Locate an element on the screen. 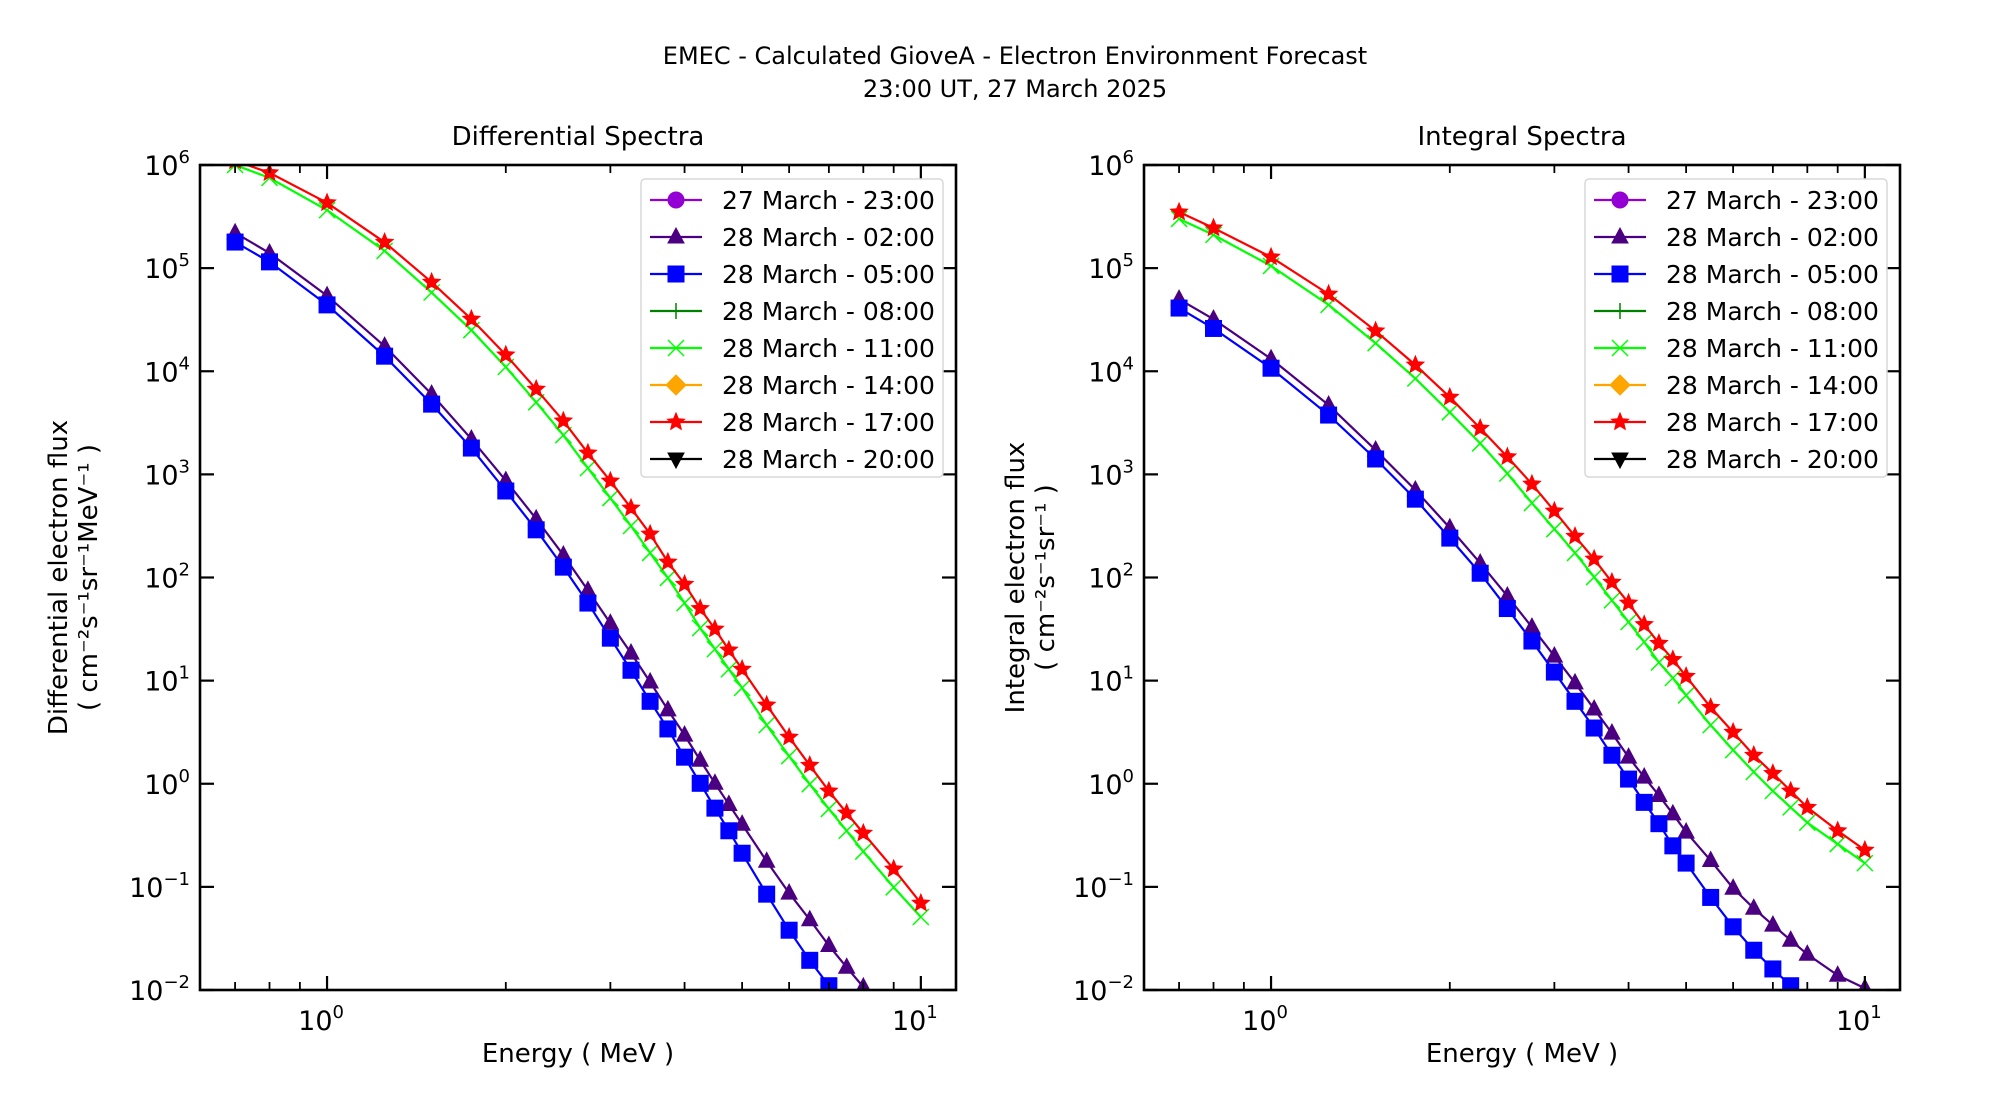 Image resolution: width=2000 pixels, height=1100 pixels. y-tick-label: 10¹ is located at coordinates (167, 680).